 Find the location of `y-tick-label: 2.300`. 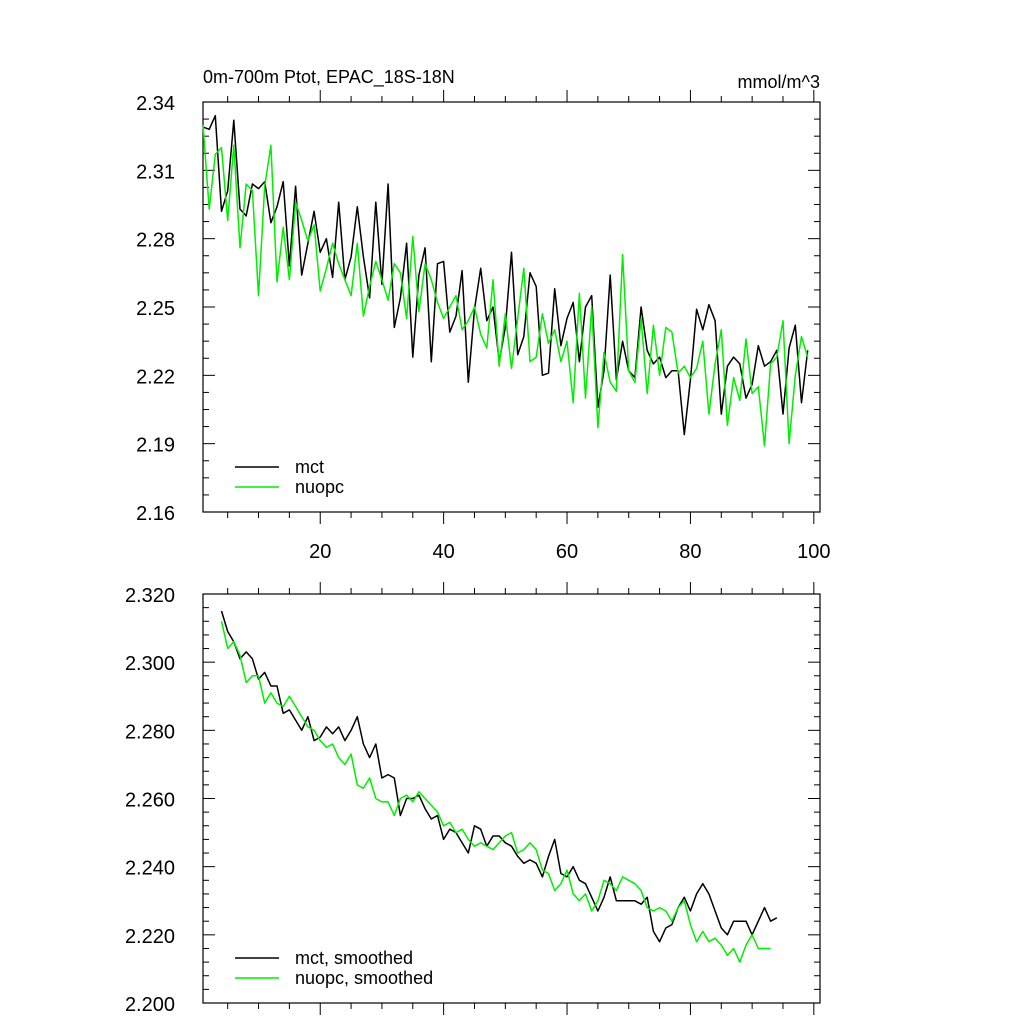

y-tick-label: 2.300 is located at coordinates (150, 664).